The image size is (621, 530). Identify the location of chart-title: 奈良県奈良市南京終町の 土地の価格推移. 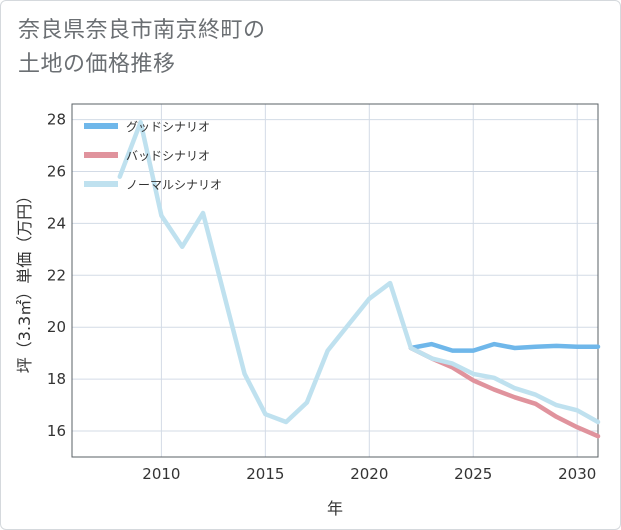
(142, 48).